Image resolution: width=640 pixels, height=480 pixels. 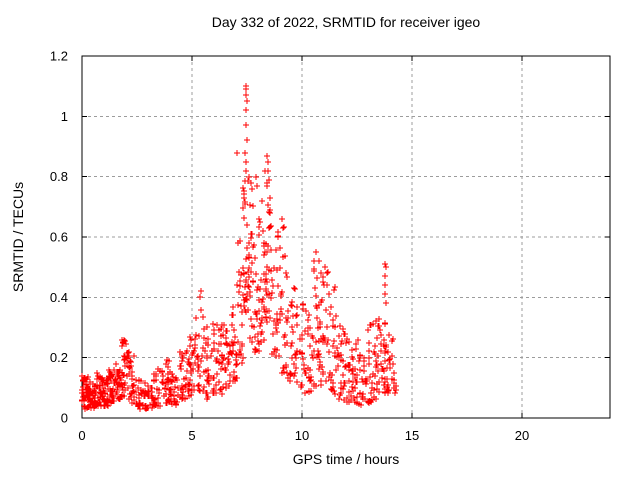 I want to click on y-axis-label: SRMTID / TECUs, so click(x=18, y=237).